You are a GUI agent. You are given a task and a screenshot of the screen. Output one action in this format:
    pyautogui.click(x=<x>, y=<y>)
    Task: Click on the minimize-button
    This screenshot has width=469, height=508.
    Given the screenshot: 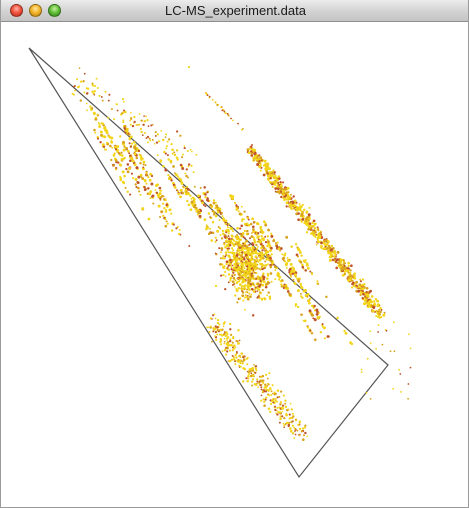 What is the action you would take?
    pyautogui.click(x=35, y=10)
    